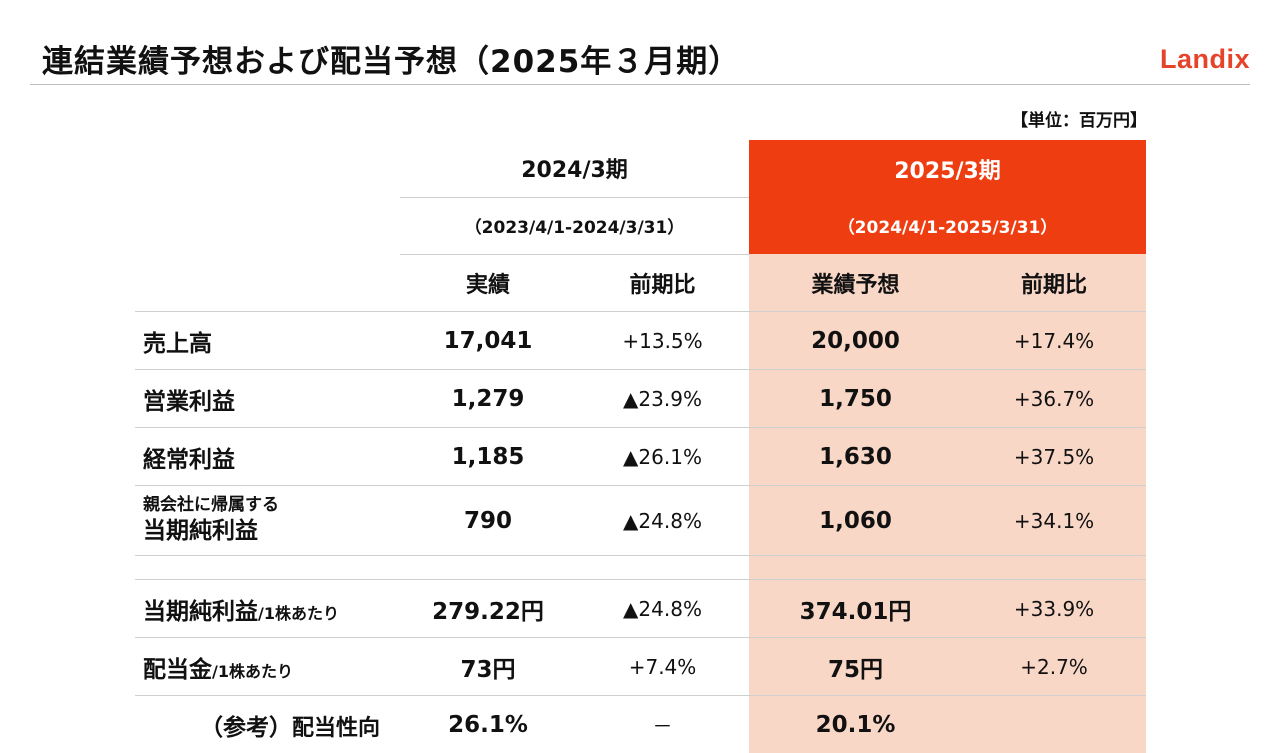  What do you see at coordinates (267, 457) in the screenshot?
I see `row-label: 経常利益` at bounding box center [267, 457].